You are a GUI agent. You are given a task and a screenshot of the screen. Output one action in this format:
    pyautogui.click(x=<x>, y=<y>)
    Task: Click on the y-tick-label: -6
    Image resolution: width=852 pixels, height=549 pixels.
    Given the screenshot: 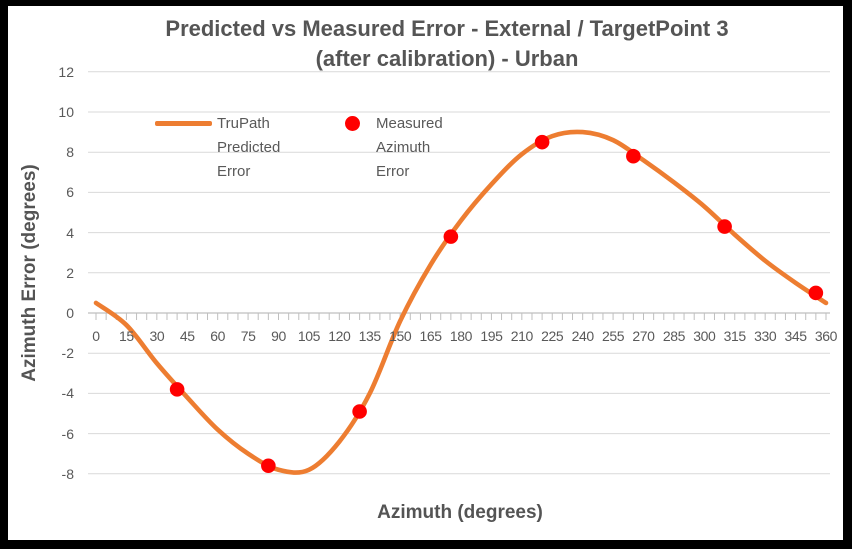 What is the action you would take?
    pyautogui.click(x=67, y=433)
    